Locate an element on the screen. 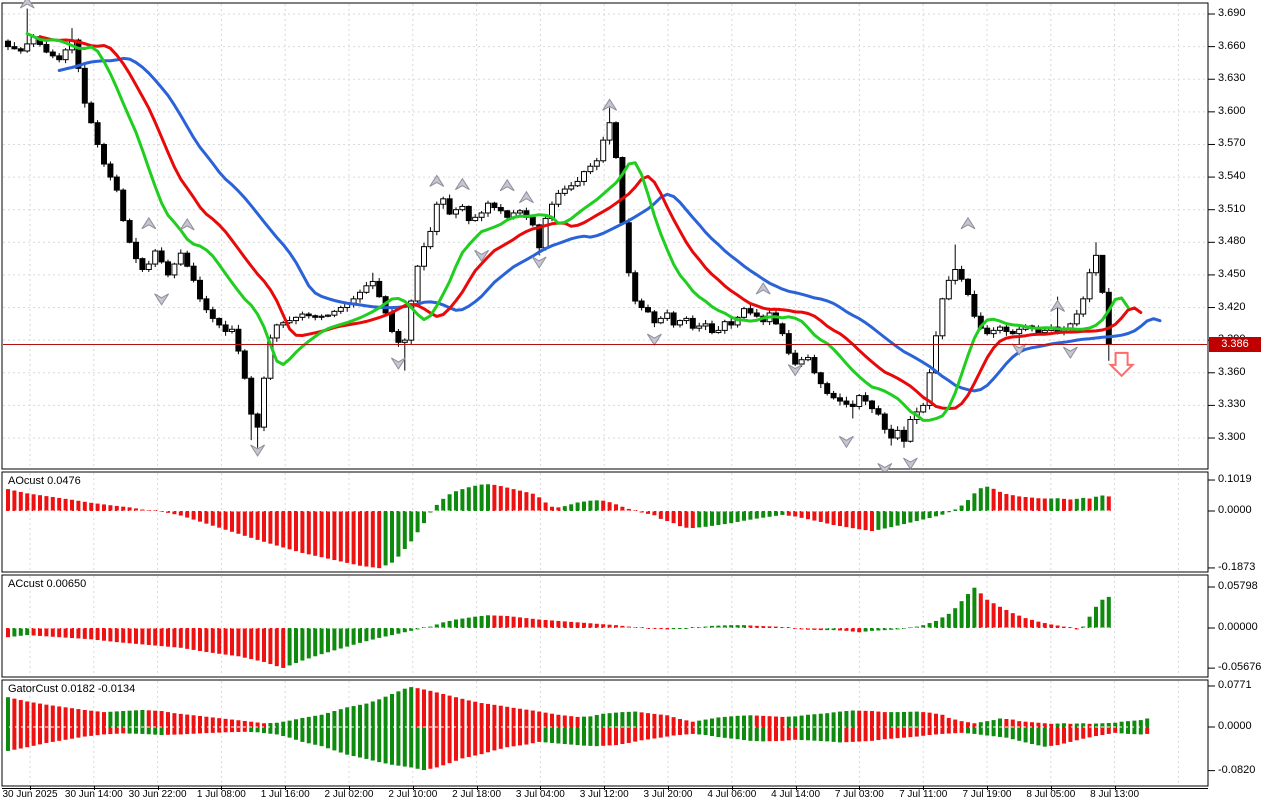 This screenshot has height=800, width=1280. fractal-up-icon is located at coordinates (763, 288).